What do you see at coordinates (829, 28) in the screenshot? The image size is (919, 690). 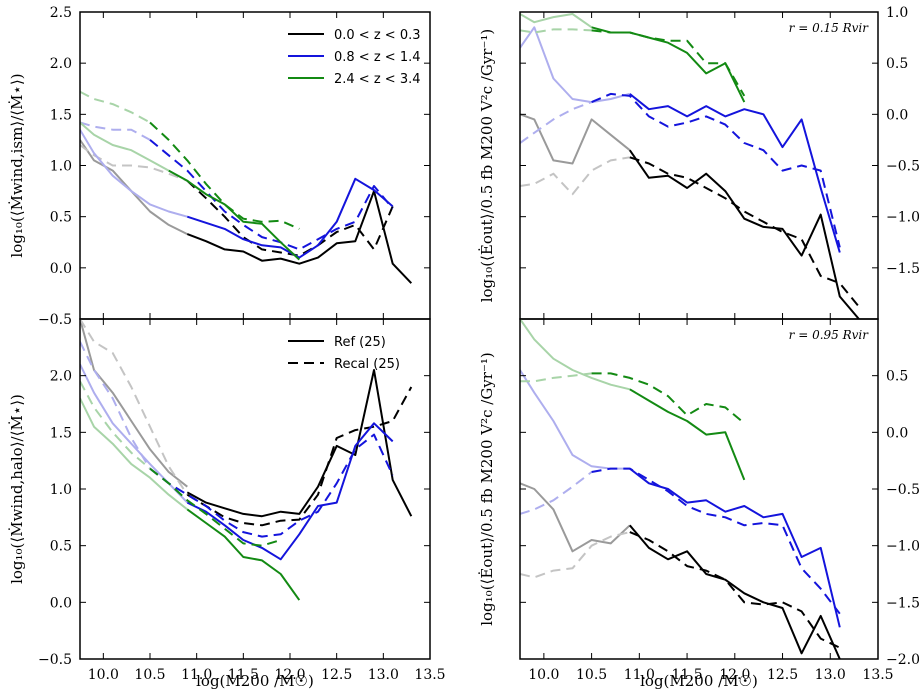 I see `panel-annotation: r = 0.15 Rvir` at bounding box center [829, 28].